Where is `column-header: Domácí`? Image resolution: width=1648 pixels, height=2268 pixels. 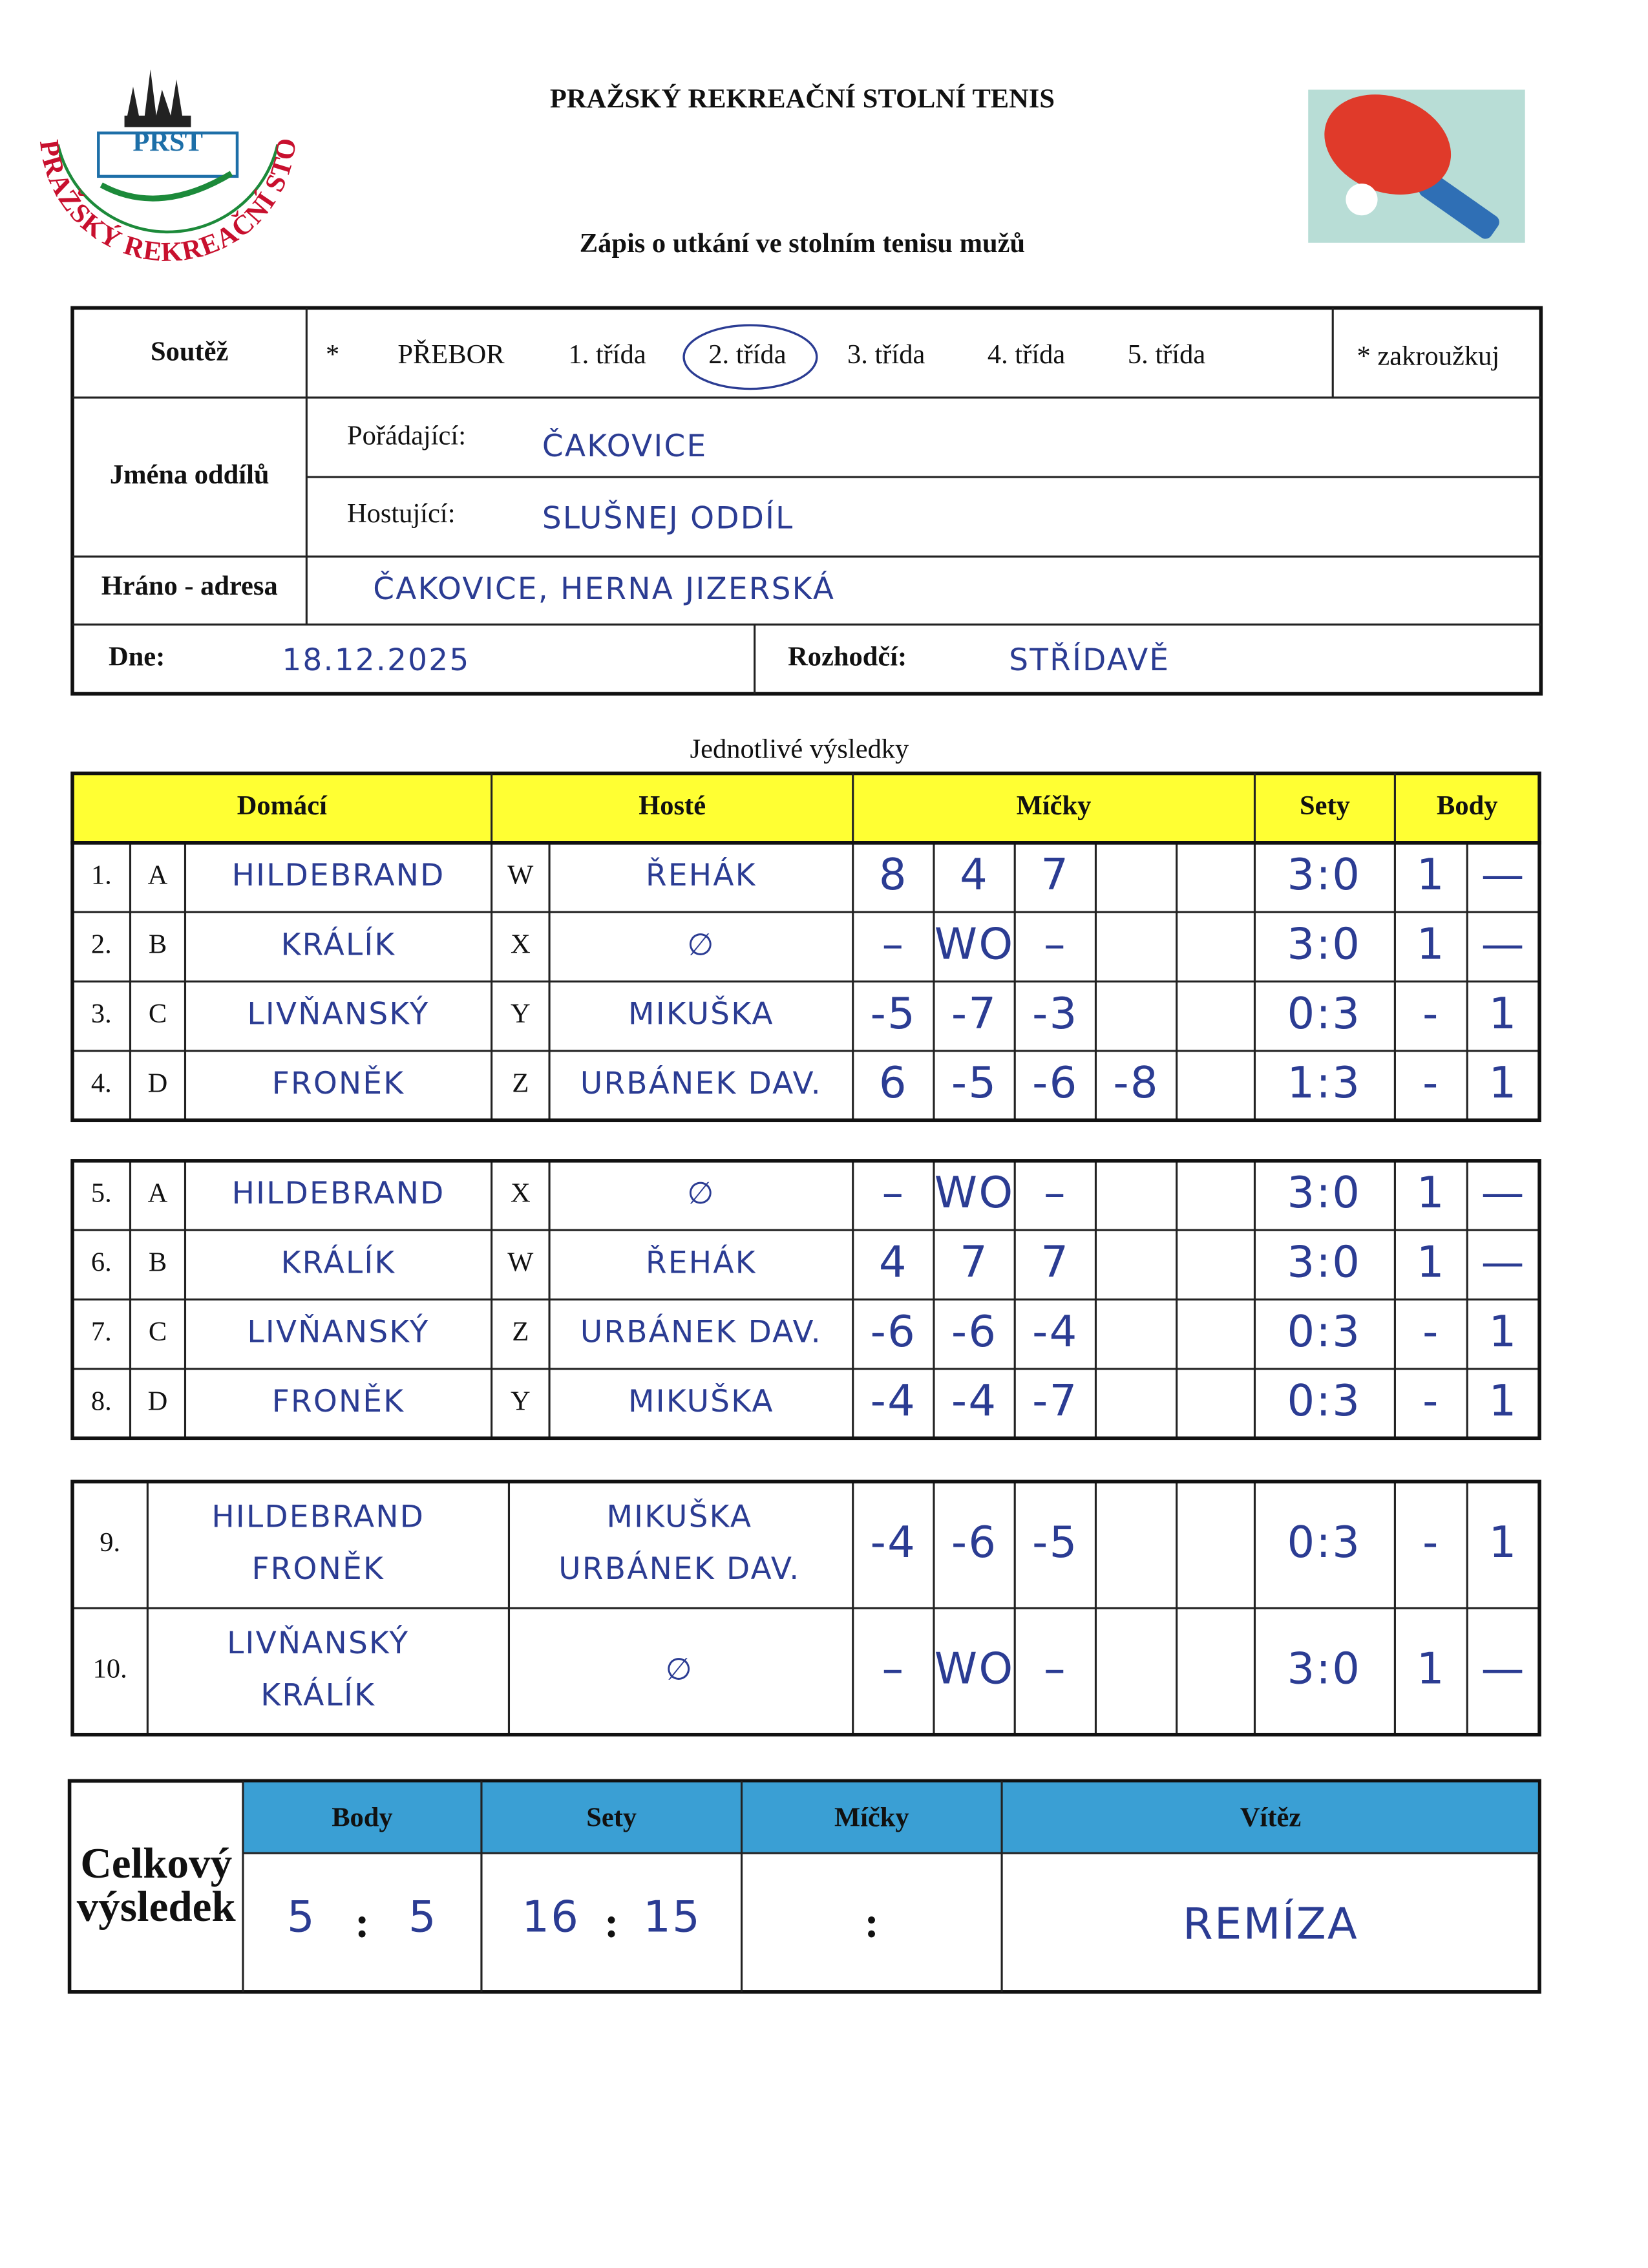 column-header: Domácí is located at coordinates (282, 805).